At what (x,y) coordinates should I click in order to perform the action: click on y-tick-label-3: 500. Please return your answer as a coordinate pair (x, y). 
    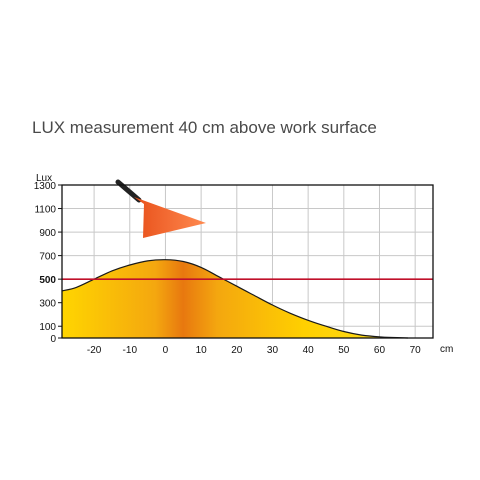
    Looking at the image, I should click on (47, 280).